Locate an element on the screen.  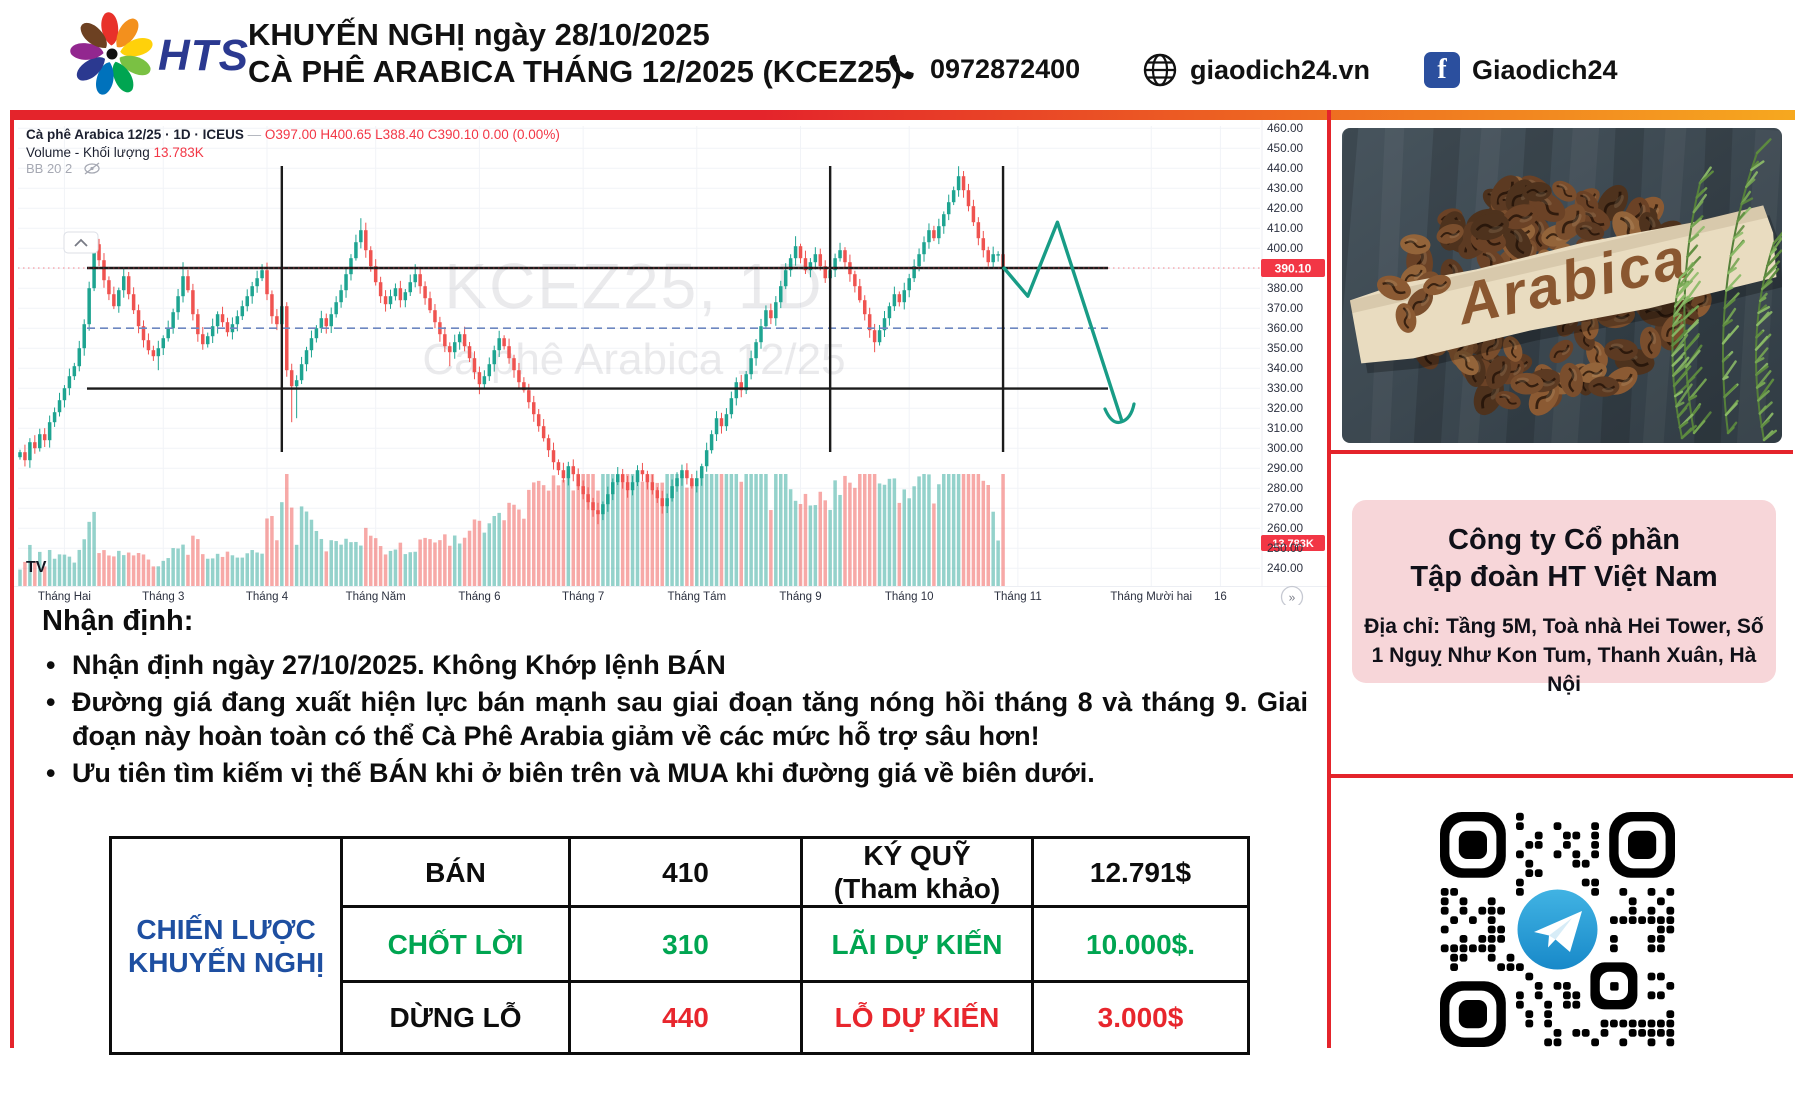
time-axis-label: Tháng 4 is located at coordinates (267, 597).